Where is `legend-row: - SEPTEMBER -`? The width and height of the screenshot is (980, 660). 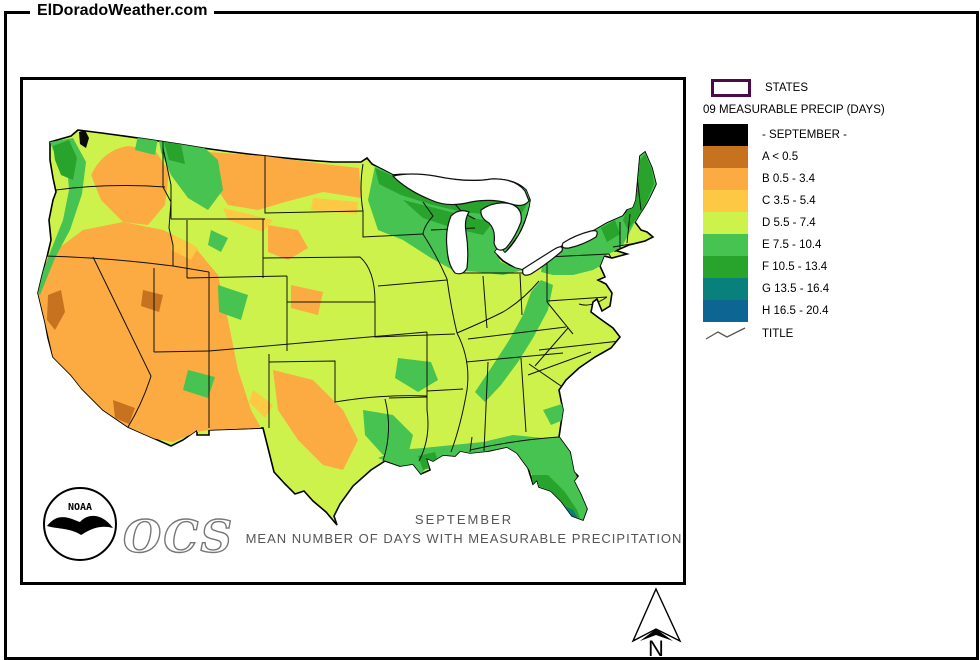
legend-row: - SEPTEMBER - is located at coordinates (839, 135).